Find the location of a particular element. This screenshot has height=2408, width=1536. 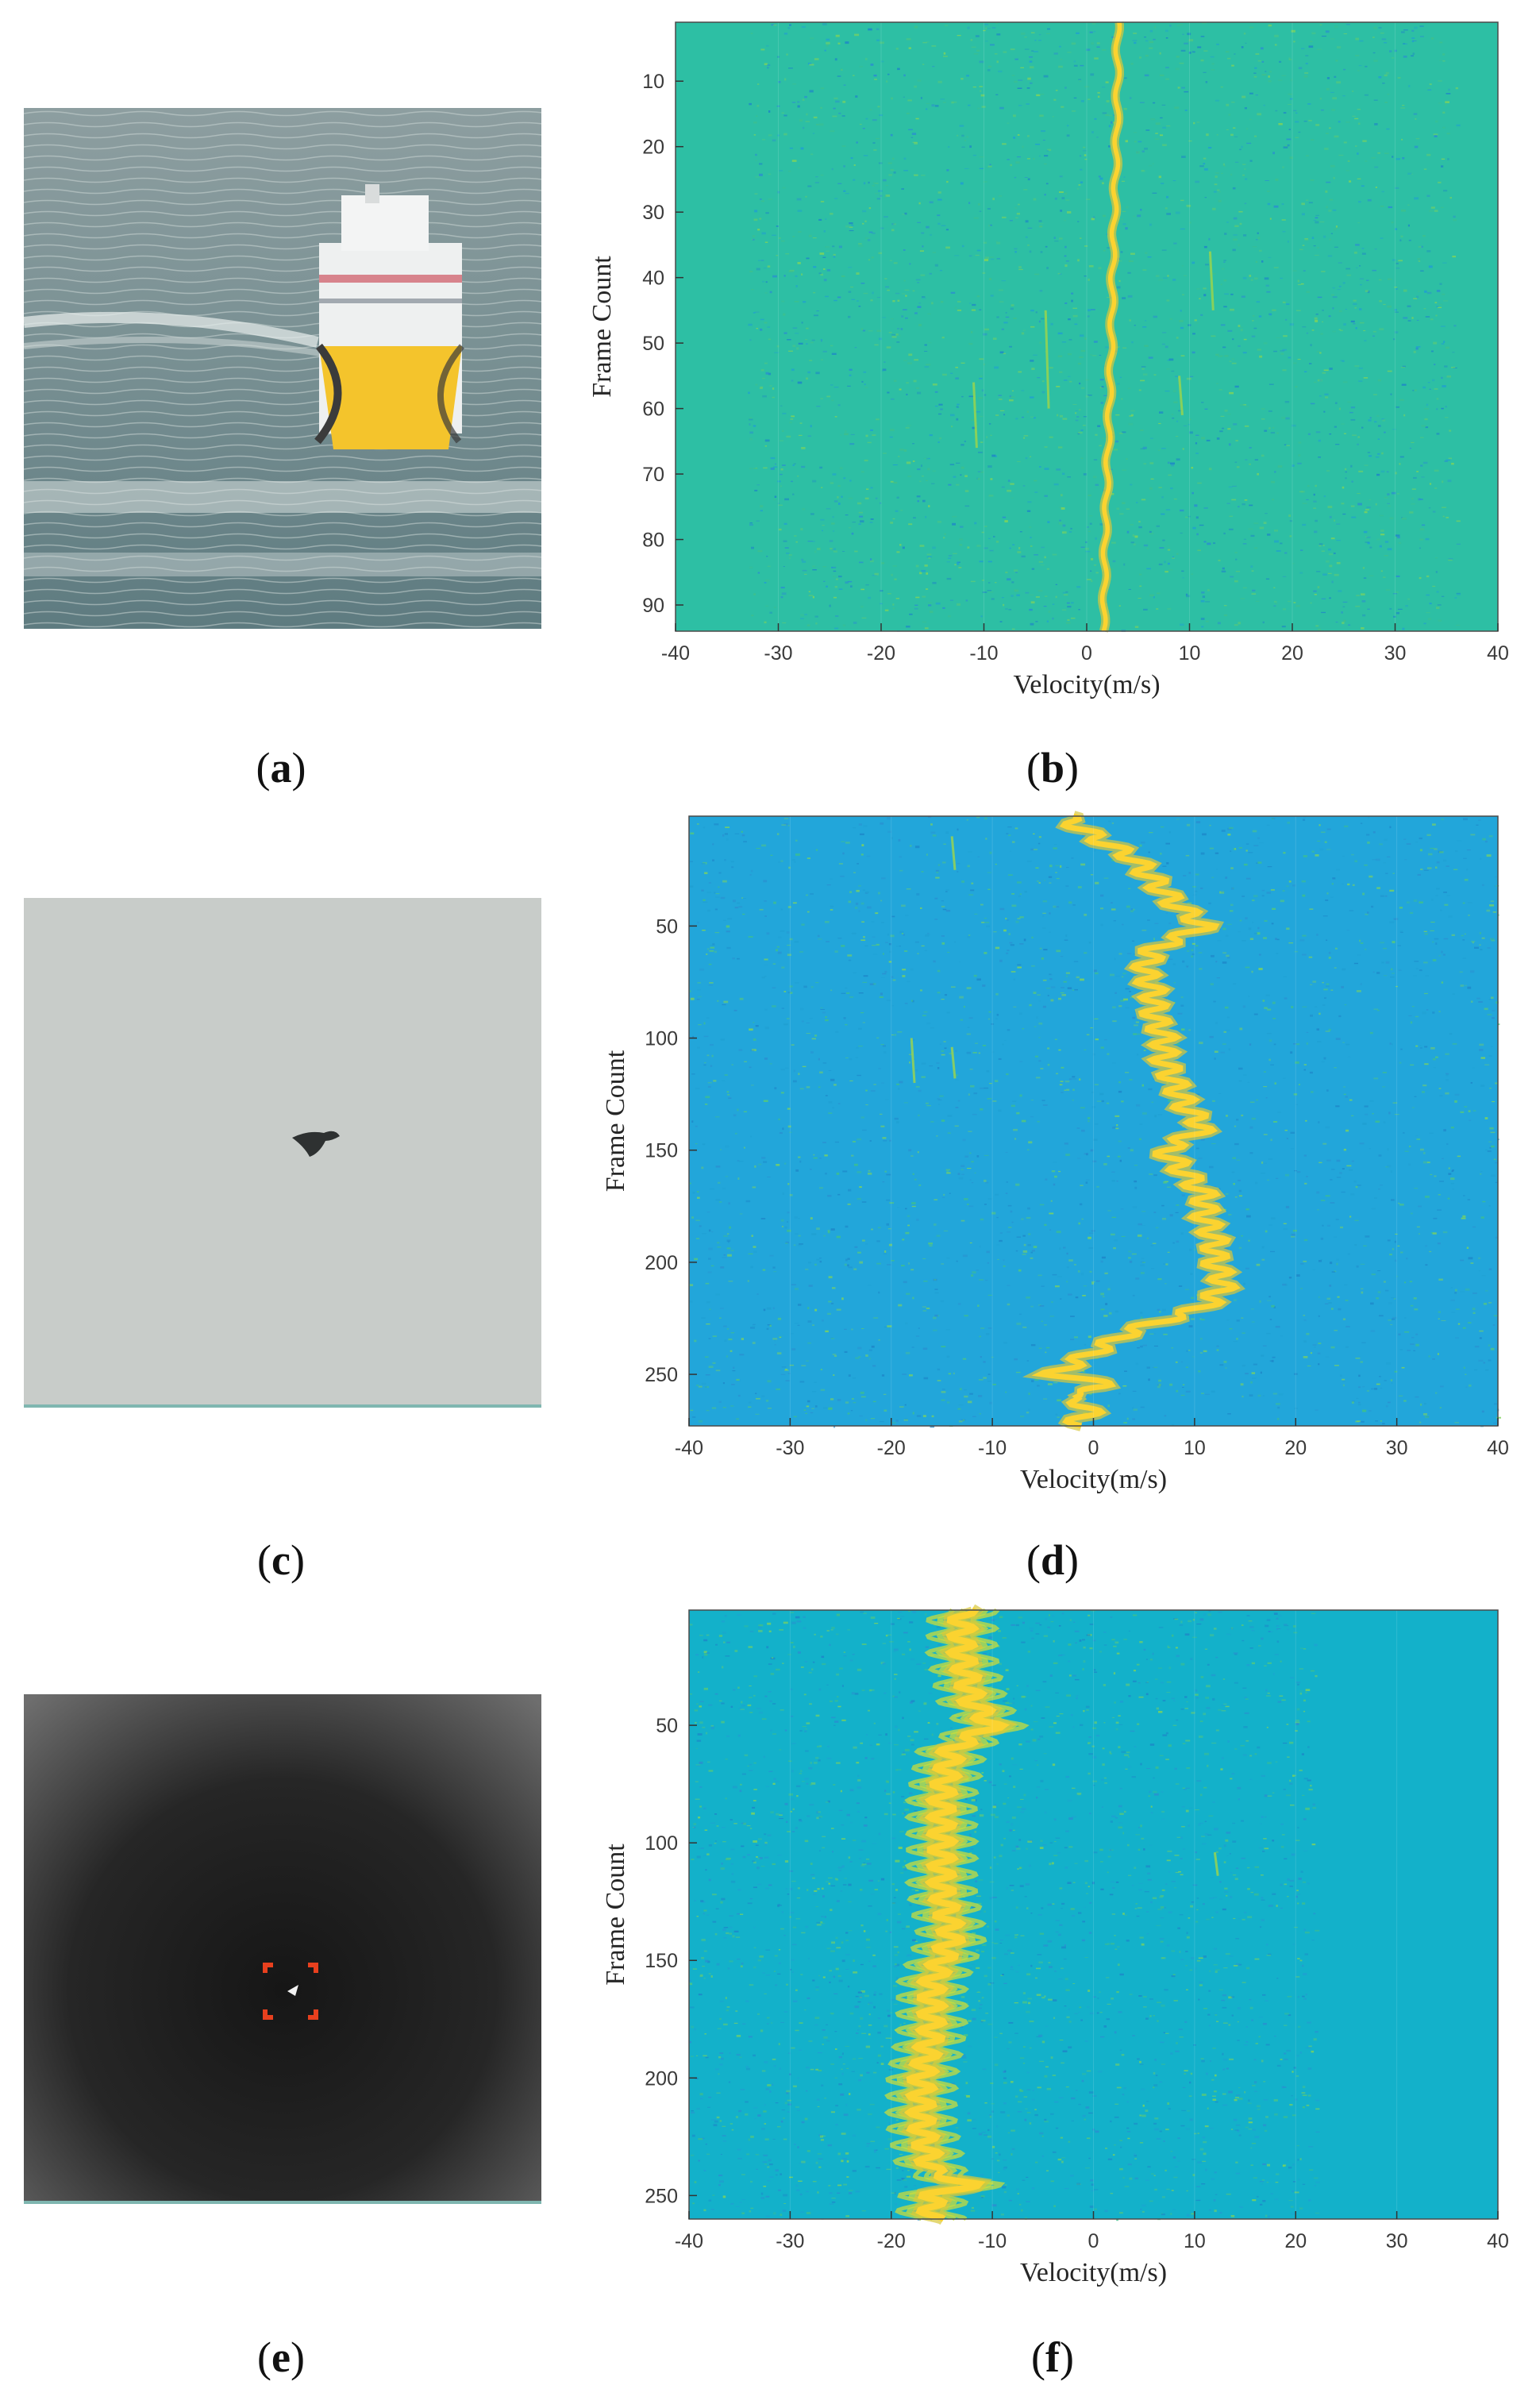

caption-c: (c) is located at coordinates (281, 1560).